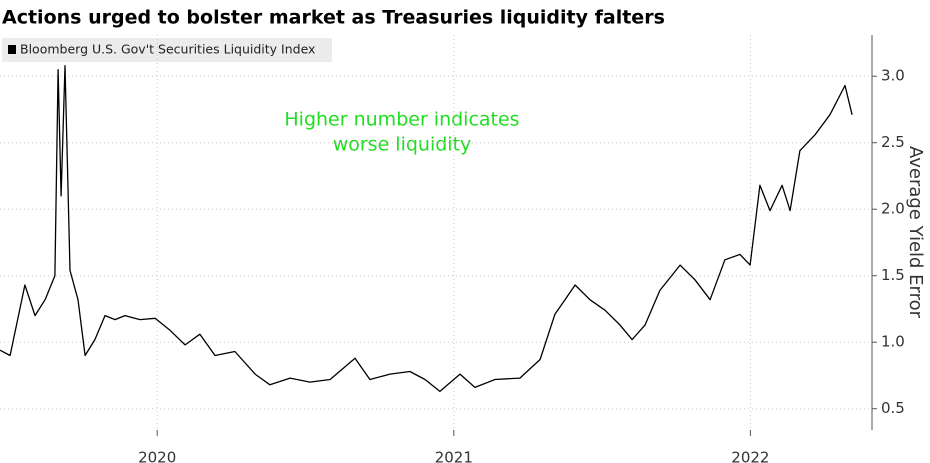 The height and width of the screenshot is (463, 930). Describe the element at coordinates (401, 120) in the screenshot. I see `annotation: Higher number indicates` at that location.